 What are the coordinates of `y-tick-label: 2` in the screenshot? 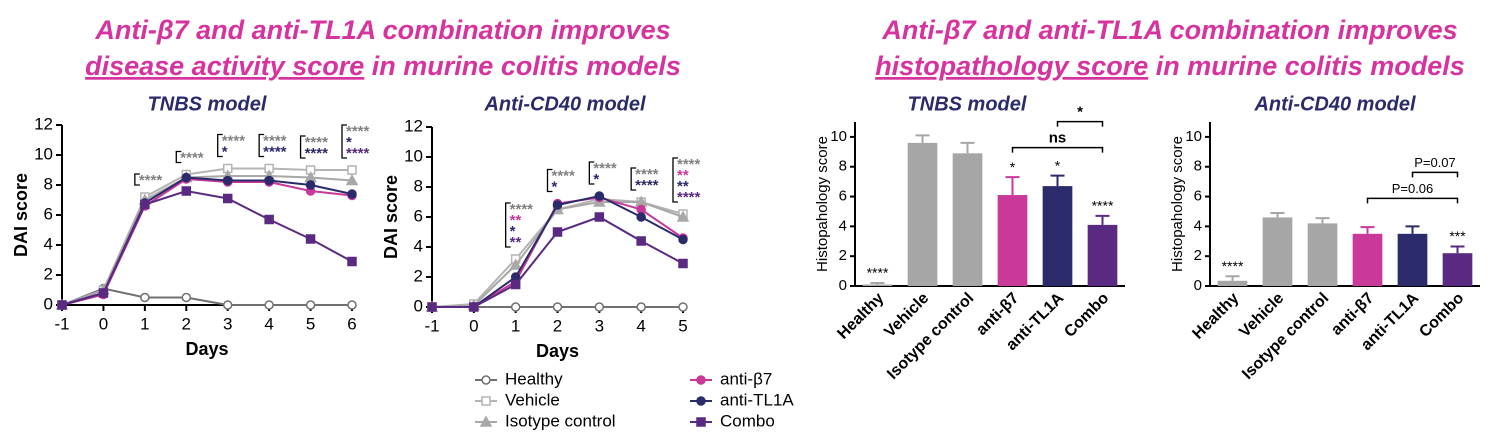 It's located at (843, 255).